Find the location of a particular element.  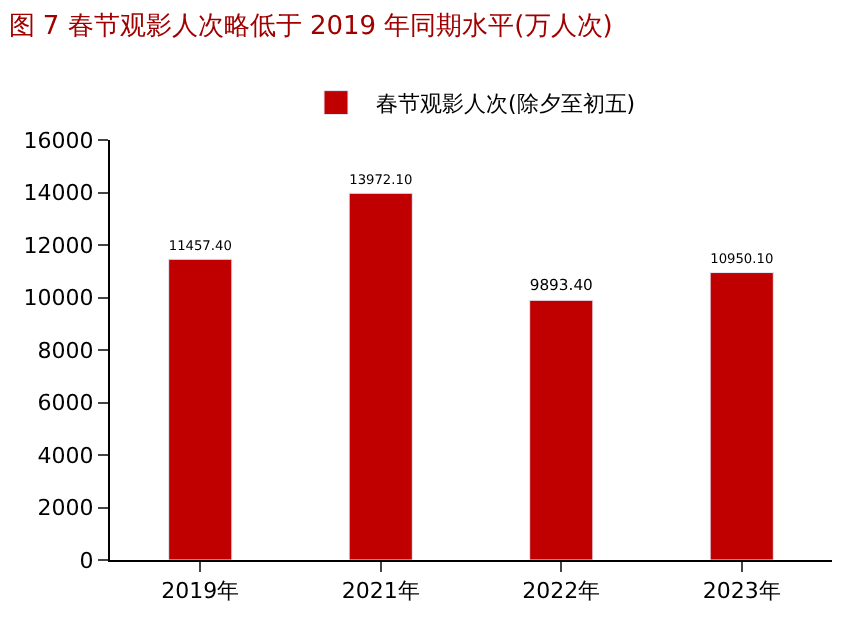

y-tick-label: 4000 is located at coordinates (65, 455).